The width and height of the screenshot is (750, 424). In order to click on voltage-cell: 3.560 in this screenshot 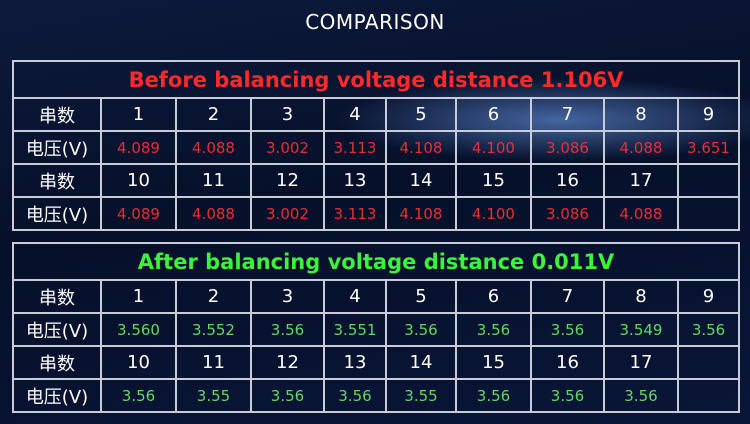, I will do `click(138, 329)`.